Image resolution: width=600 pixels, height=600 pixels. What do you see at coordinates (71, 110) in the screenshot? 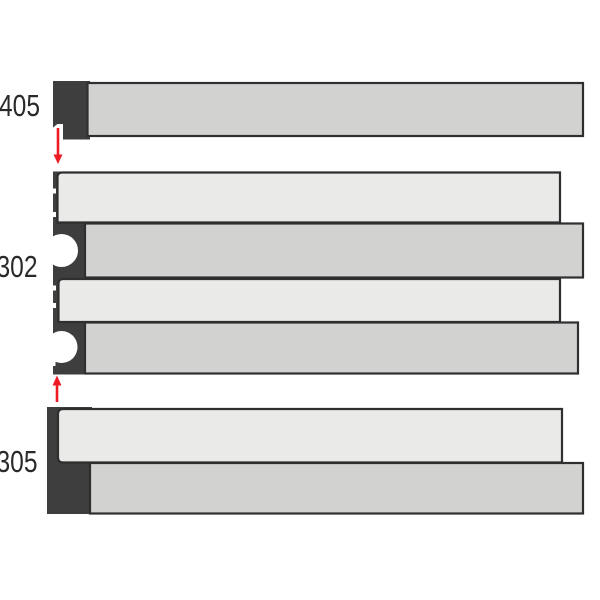
I see `panel-405-spine` at bounding box center [71, 110].